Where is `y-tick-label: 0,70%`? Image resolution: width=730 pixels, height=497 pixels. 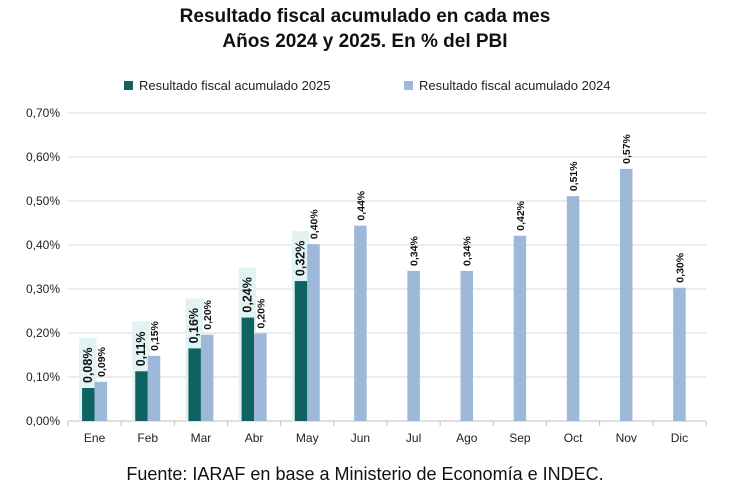 y-tick-label: 0,70% is located at coordinates (43, 113).